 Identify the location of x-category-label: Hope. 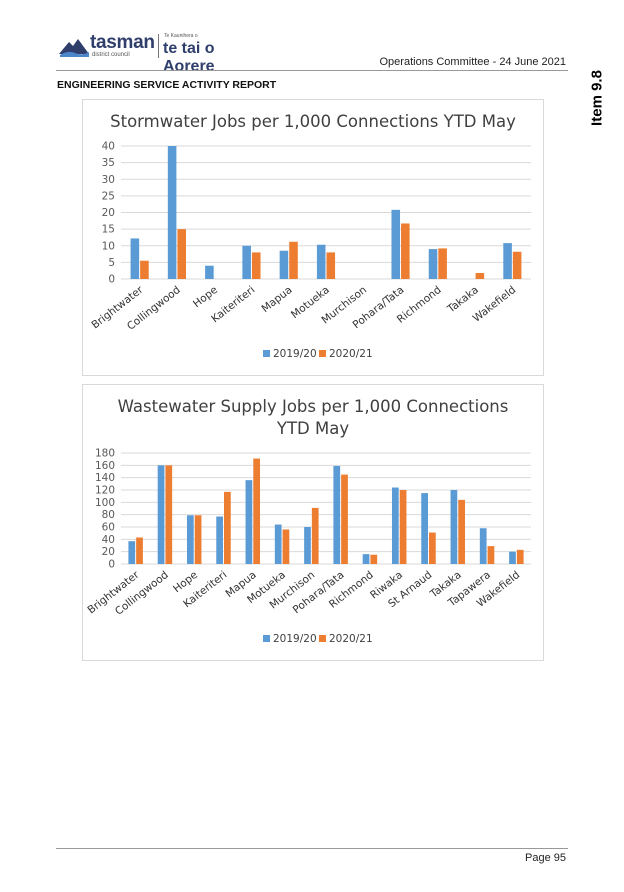
(205, 297).